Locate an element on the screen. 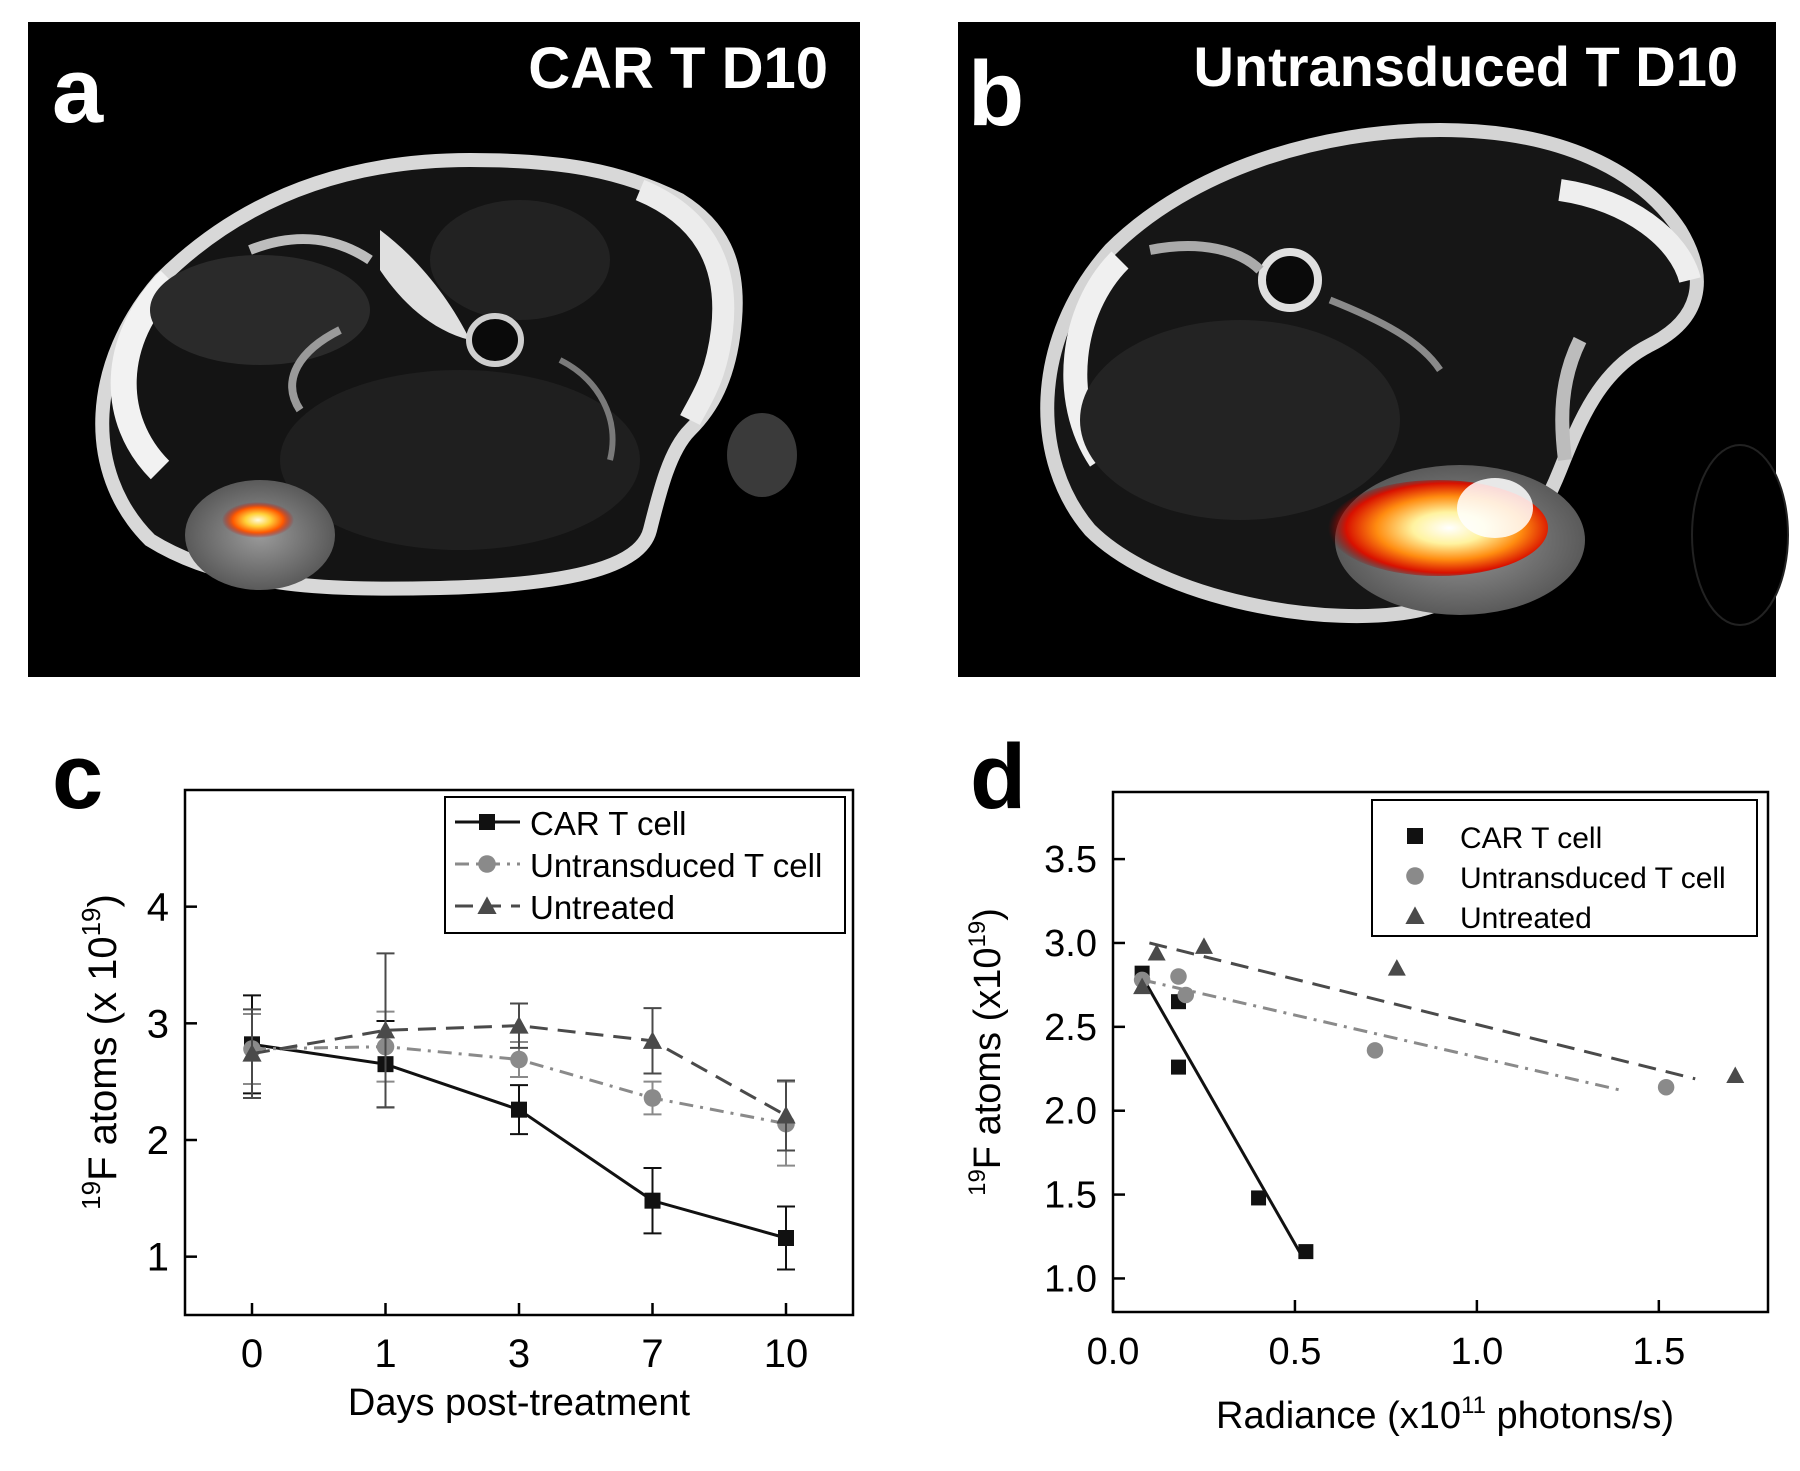  muscle-b is located at coordinates (1240, 420).